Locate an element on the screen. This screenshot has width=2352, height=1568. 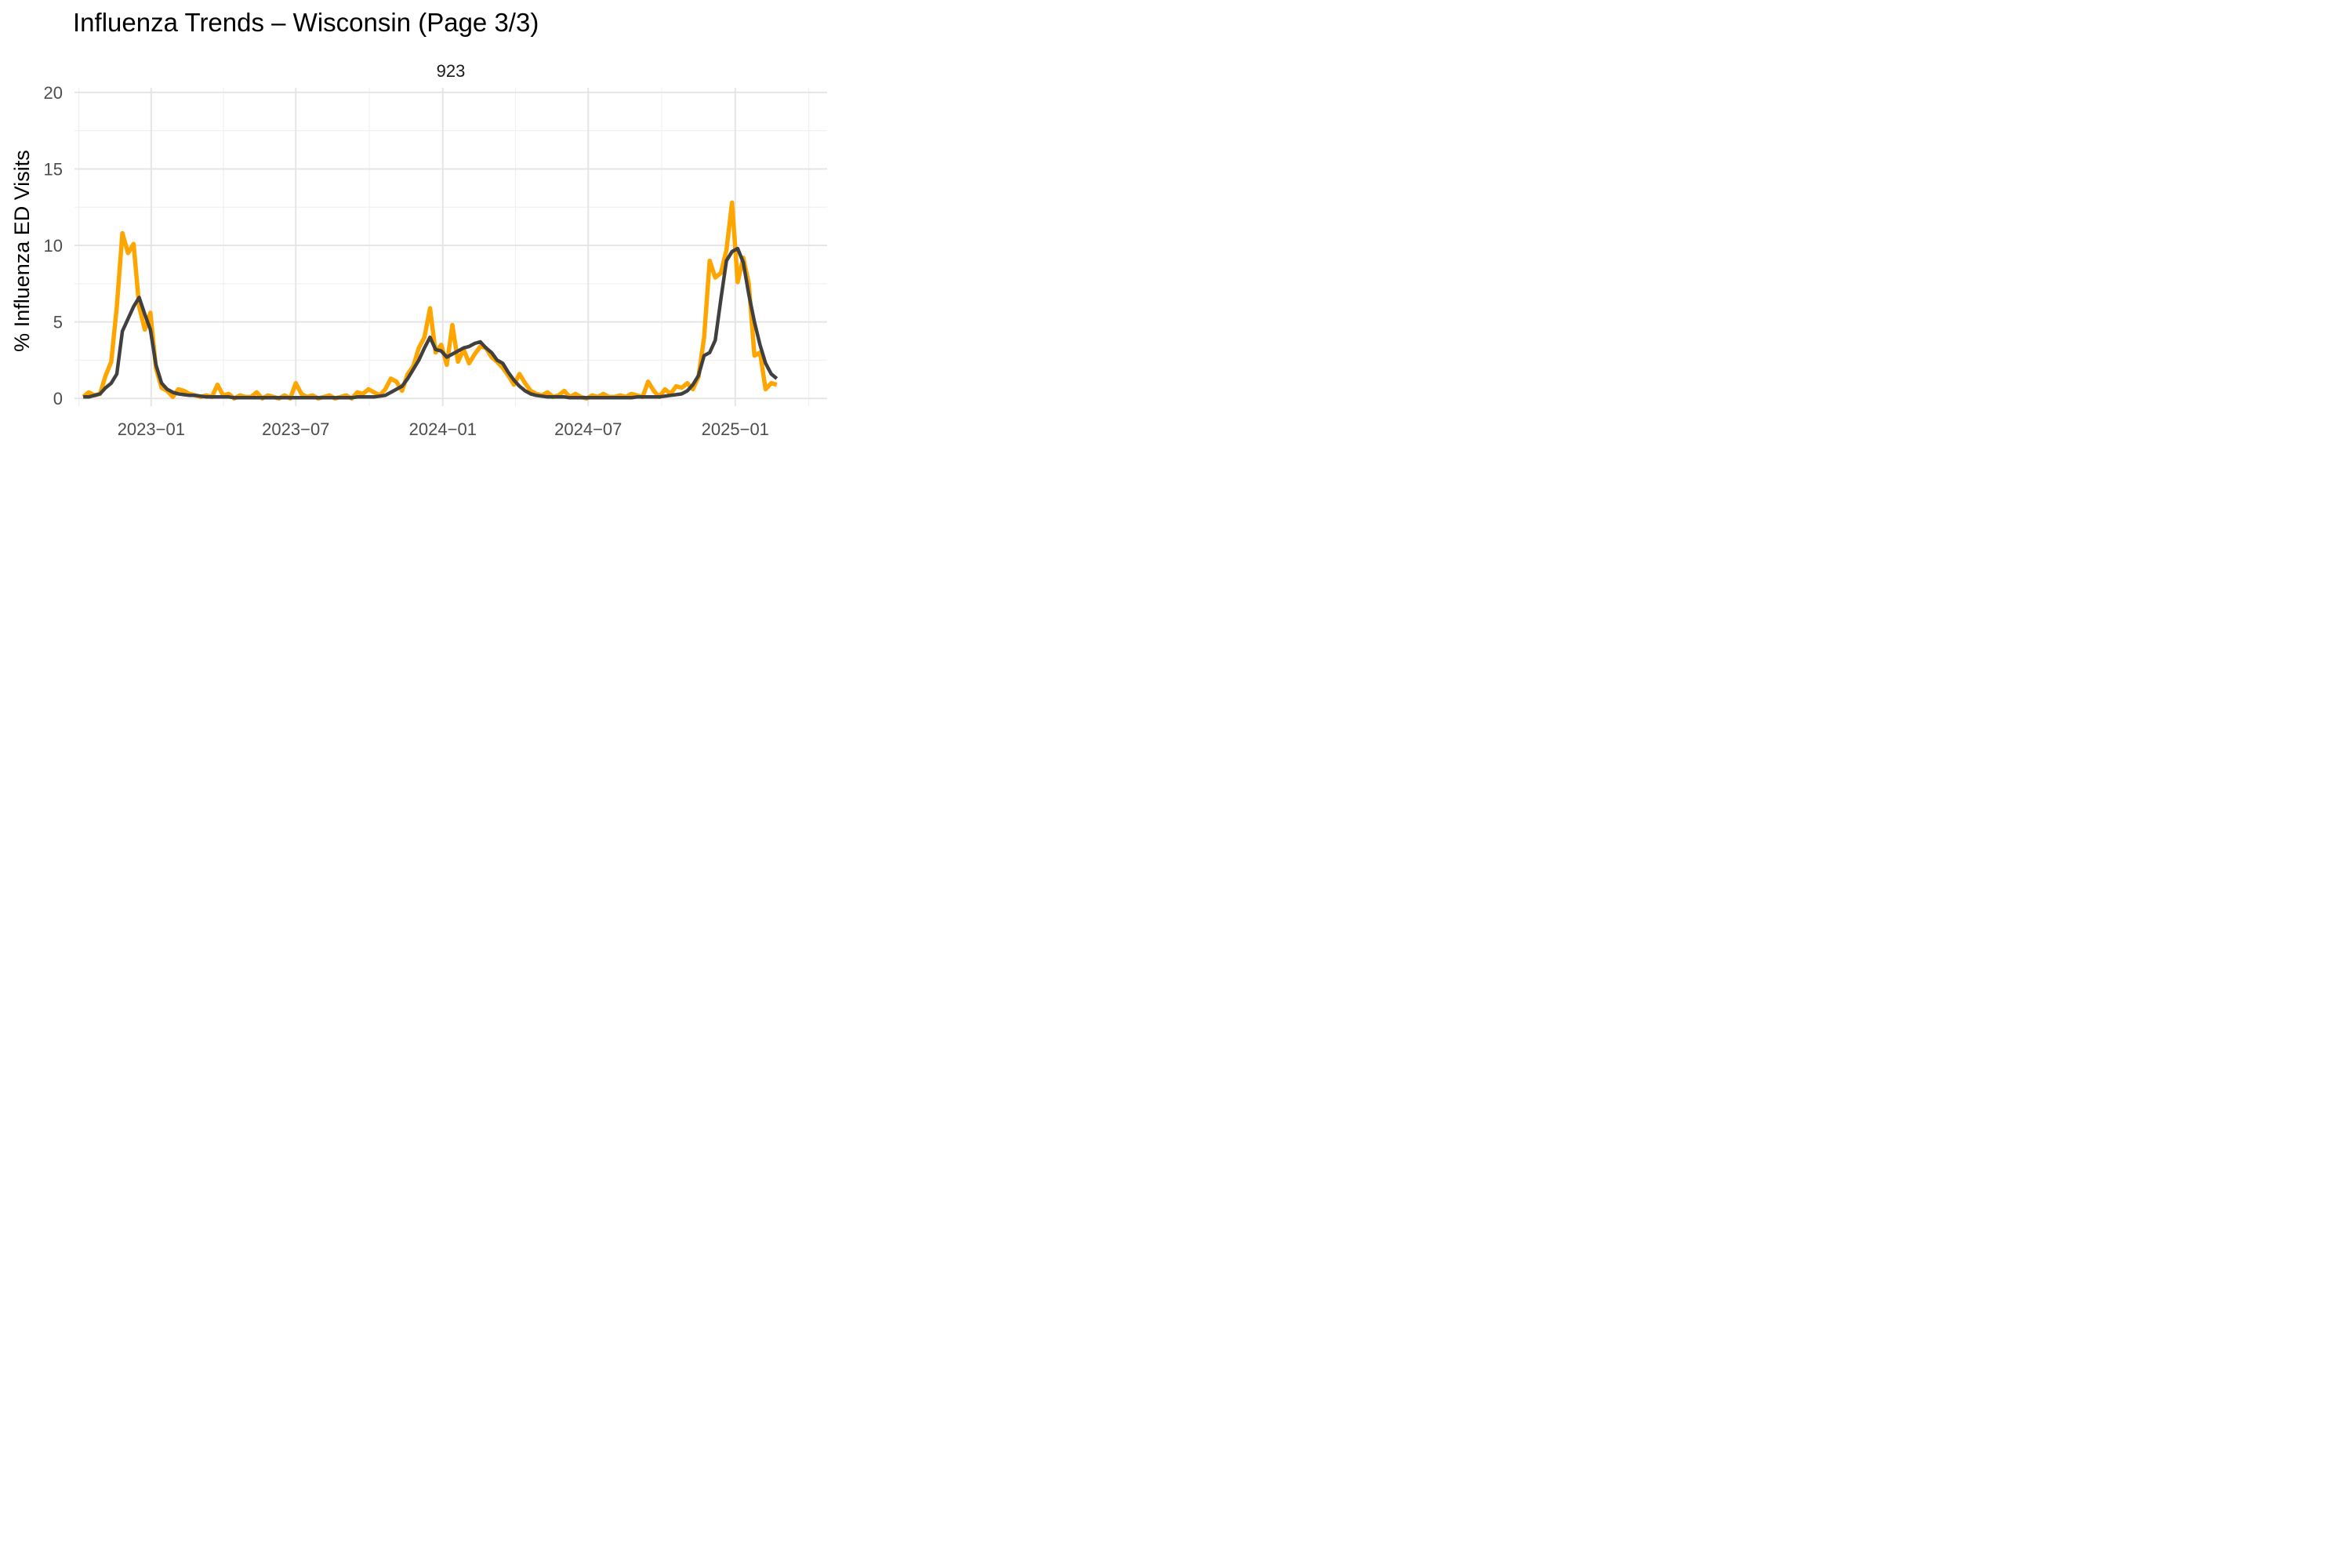
facet-label: 923 is located at coordinates (451, 71).